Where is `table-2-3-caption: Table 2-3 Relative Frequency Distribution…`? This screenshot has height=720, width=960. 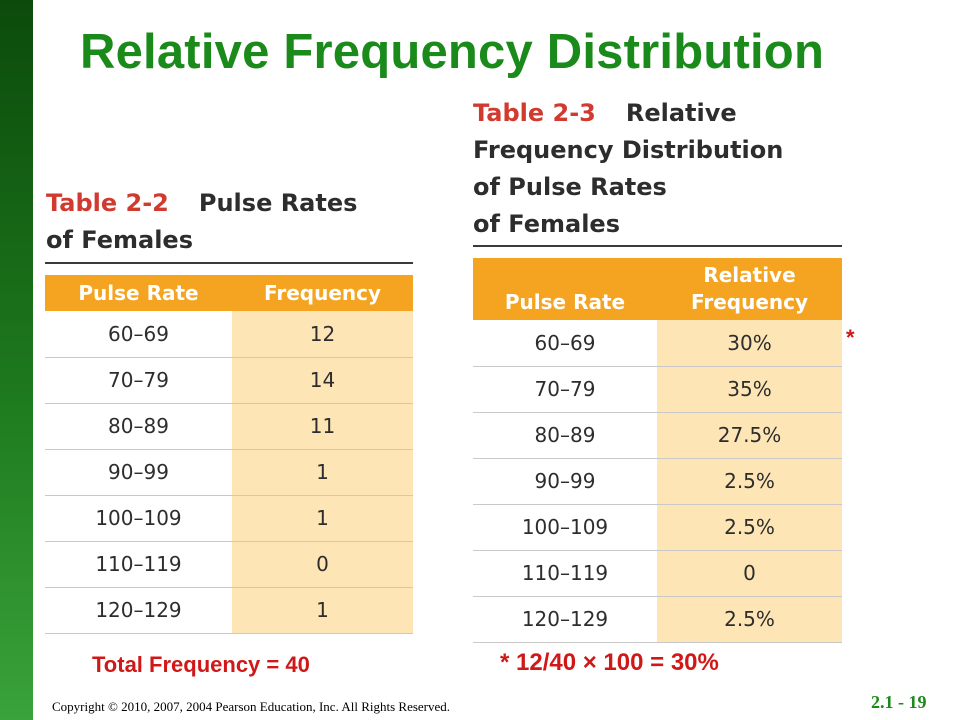
table-2-3-caption: Table 2-3 Relative Frequency Distribution… is located at coordinates (628, 169).